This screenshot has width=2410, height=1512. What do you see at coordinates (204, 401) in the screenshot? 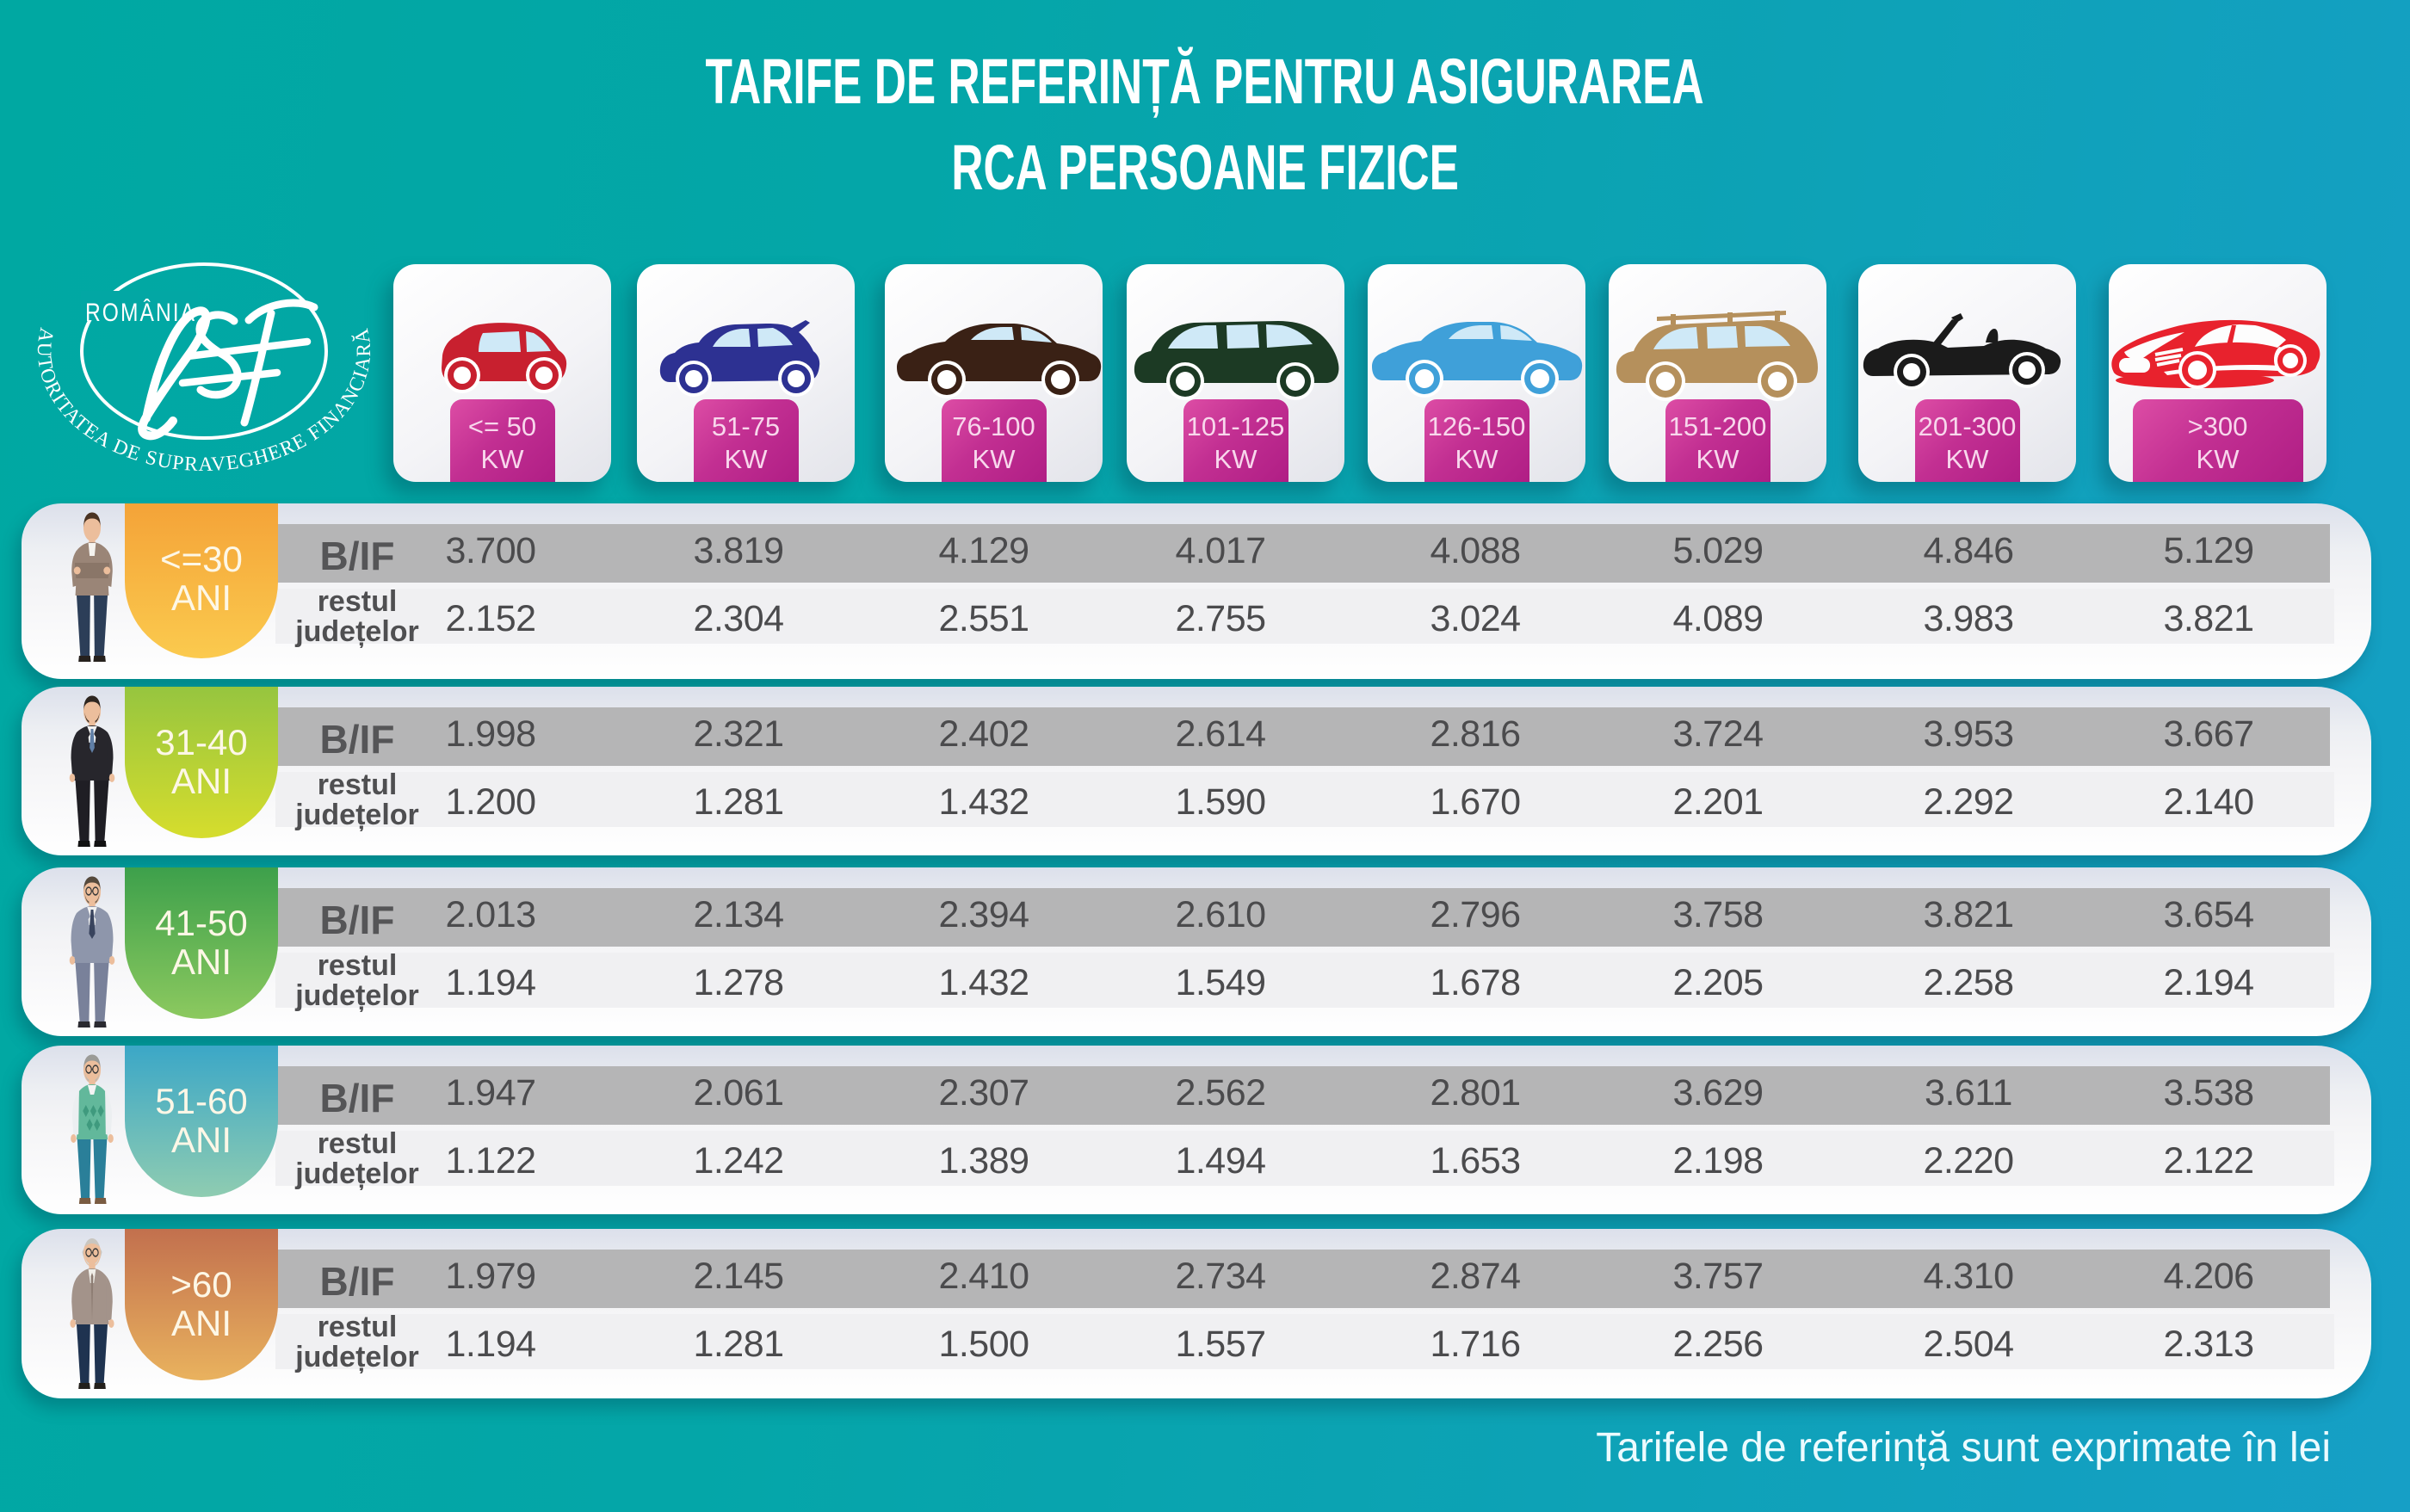
I see `svg-text:AUTORITATEA DE SUPRAVEGHERE FI: AUTORITATEA DE SUPRAVEGHERE FINANCIARĂ` at bounding box center [204, 401].